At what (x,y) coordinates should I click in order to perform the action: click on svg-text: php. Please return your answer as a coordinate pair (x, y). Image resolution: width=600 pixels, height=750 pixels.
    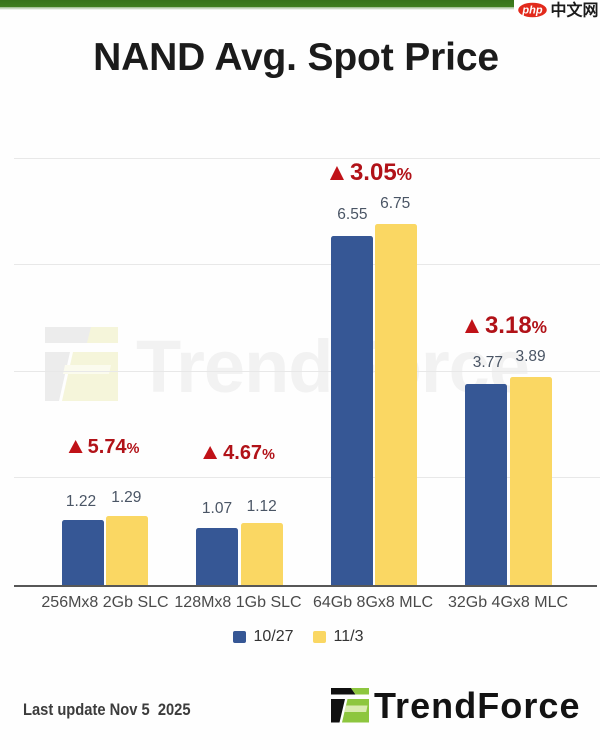
    Looking at the image, I should click on (531, 11).